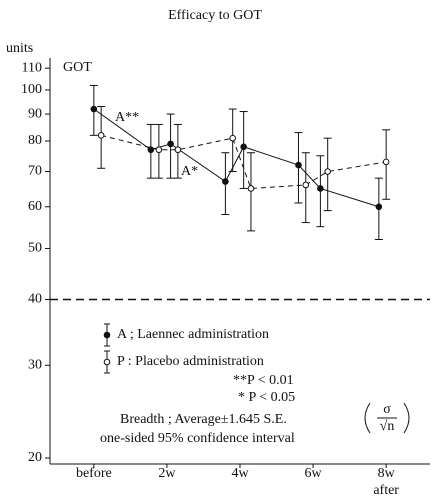 This screenshot has height=503, width=431. I want to click on y-tick-label: 90, so click(35, 113).